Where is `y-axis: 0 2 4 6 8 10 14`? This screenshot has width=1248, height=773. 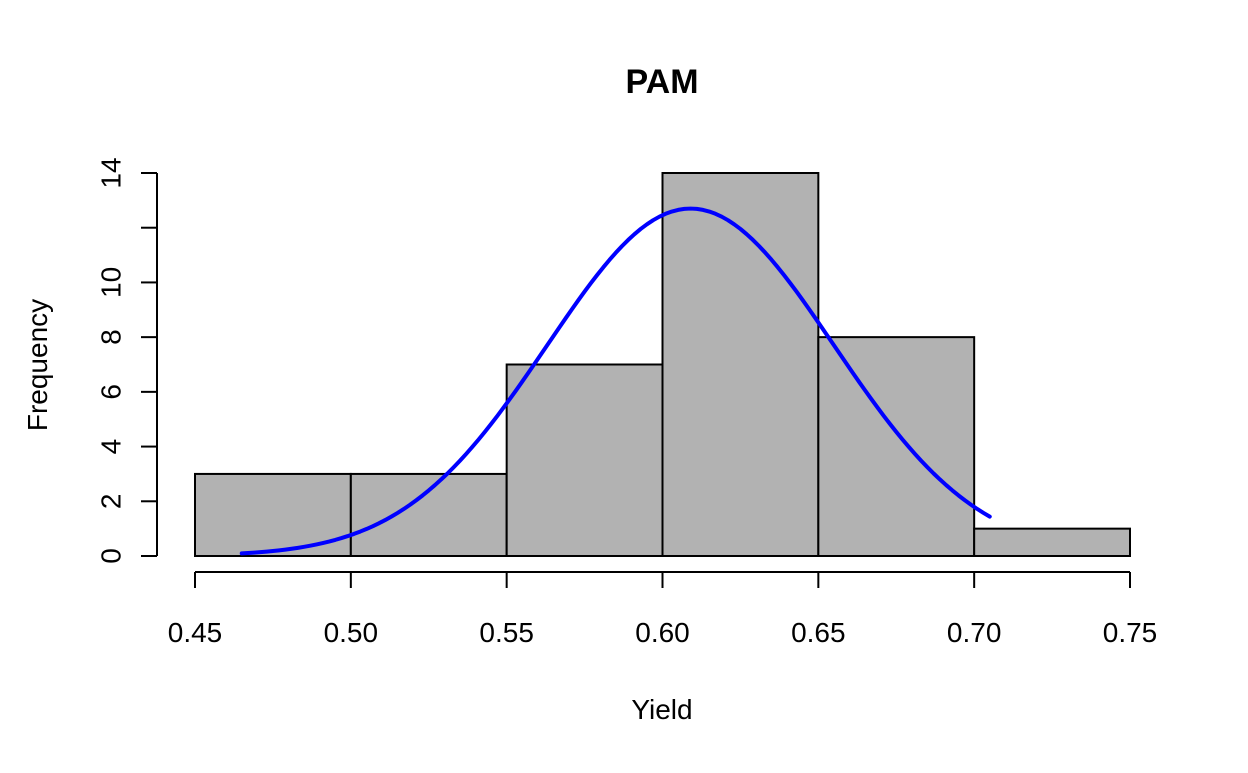 y-axis: 0 2 4 6 8 10 14 is located at coordinates (127, 360).